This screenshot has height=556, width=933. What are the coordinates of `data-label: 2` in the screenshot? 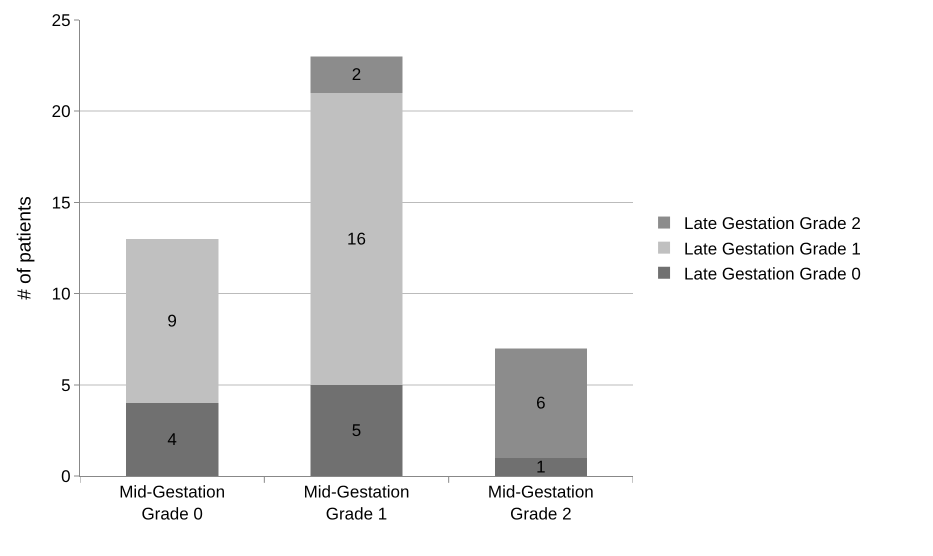 It's located at (357, 74).